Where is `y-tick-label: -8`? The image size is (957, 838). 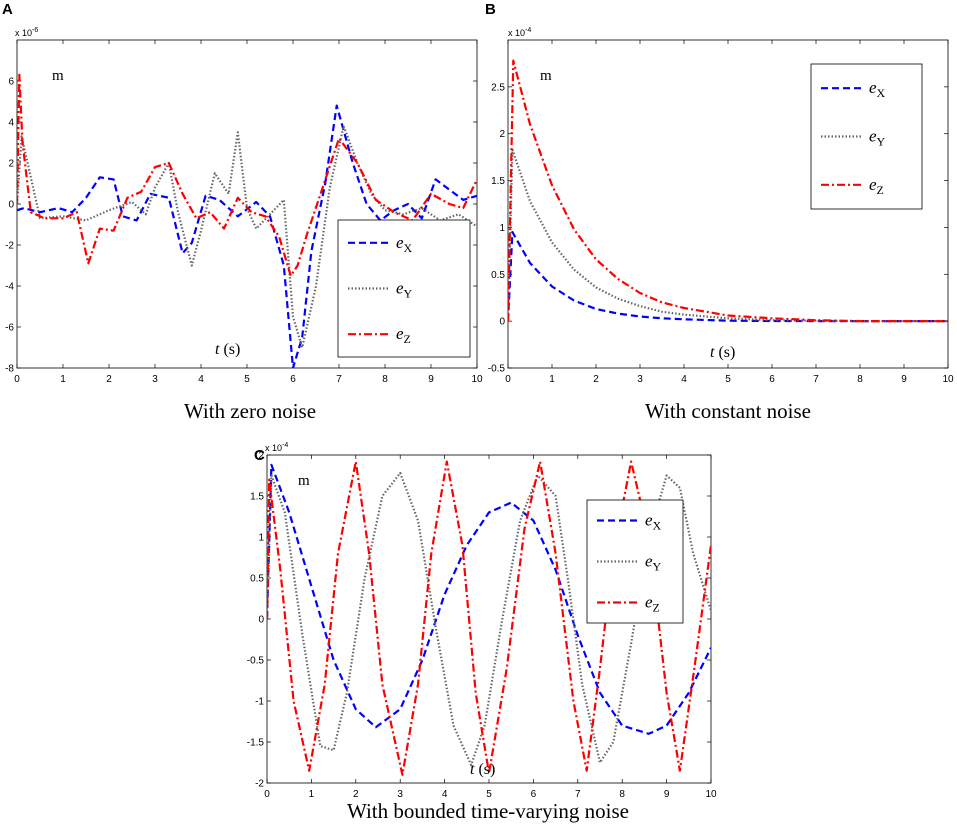
y-tick-label: -8 is located at coordinates (9, 369).